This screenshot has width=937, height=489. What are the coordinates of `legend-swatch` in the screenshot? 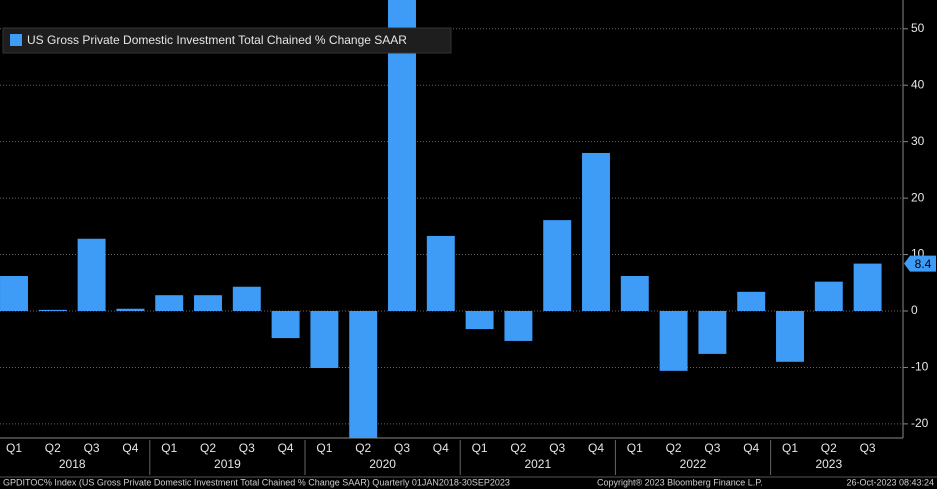 It's located at (16, 40).